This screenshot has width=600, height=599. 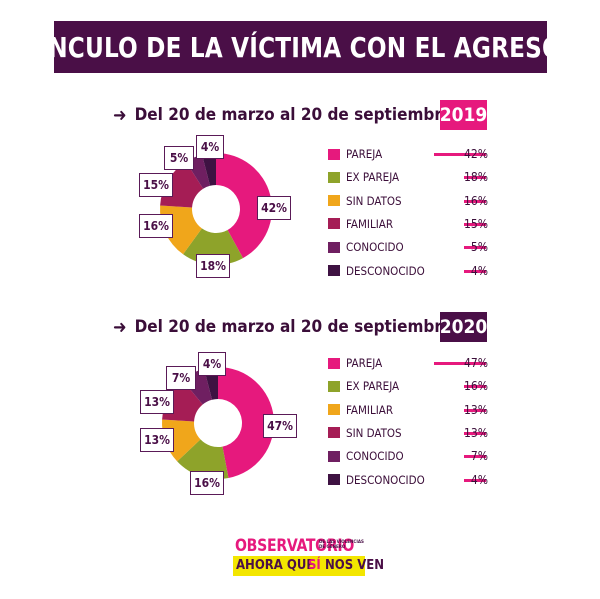 What do you see at coordinates (181, 378) in the screenshot?
I see `slice-label-conocido-2020: 7%` at bounding box center [181, 378].